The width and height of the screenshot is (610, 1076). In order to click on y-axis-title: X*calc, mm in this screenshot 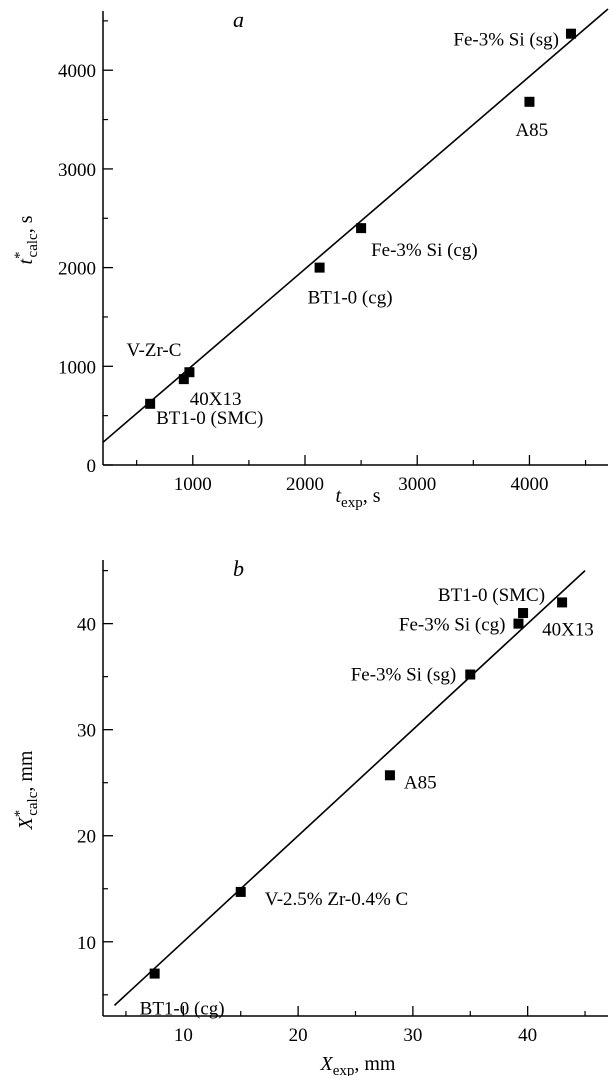, I will do `click(26, 790)`.